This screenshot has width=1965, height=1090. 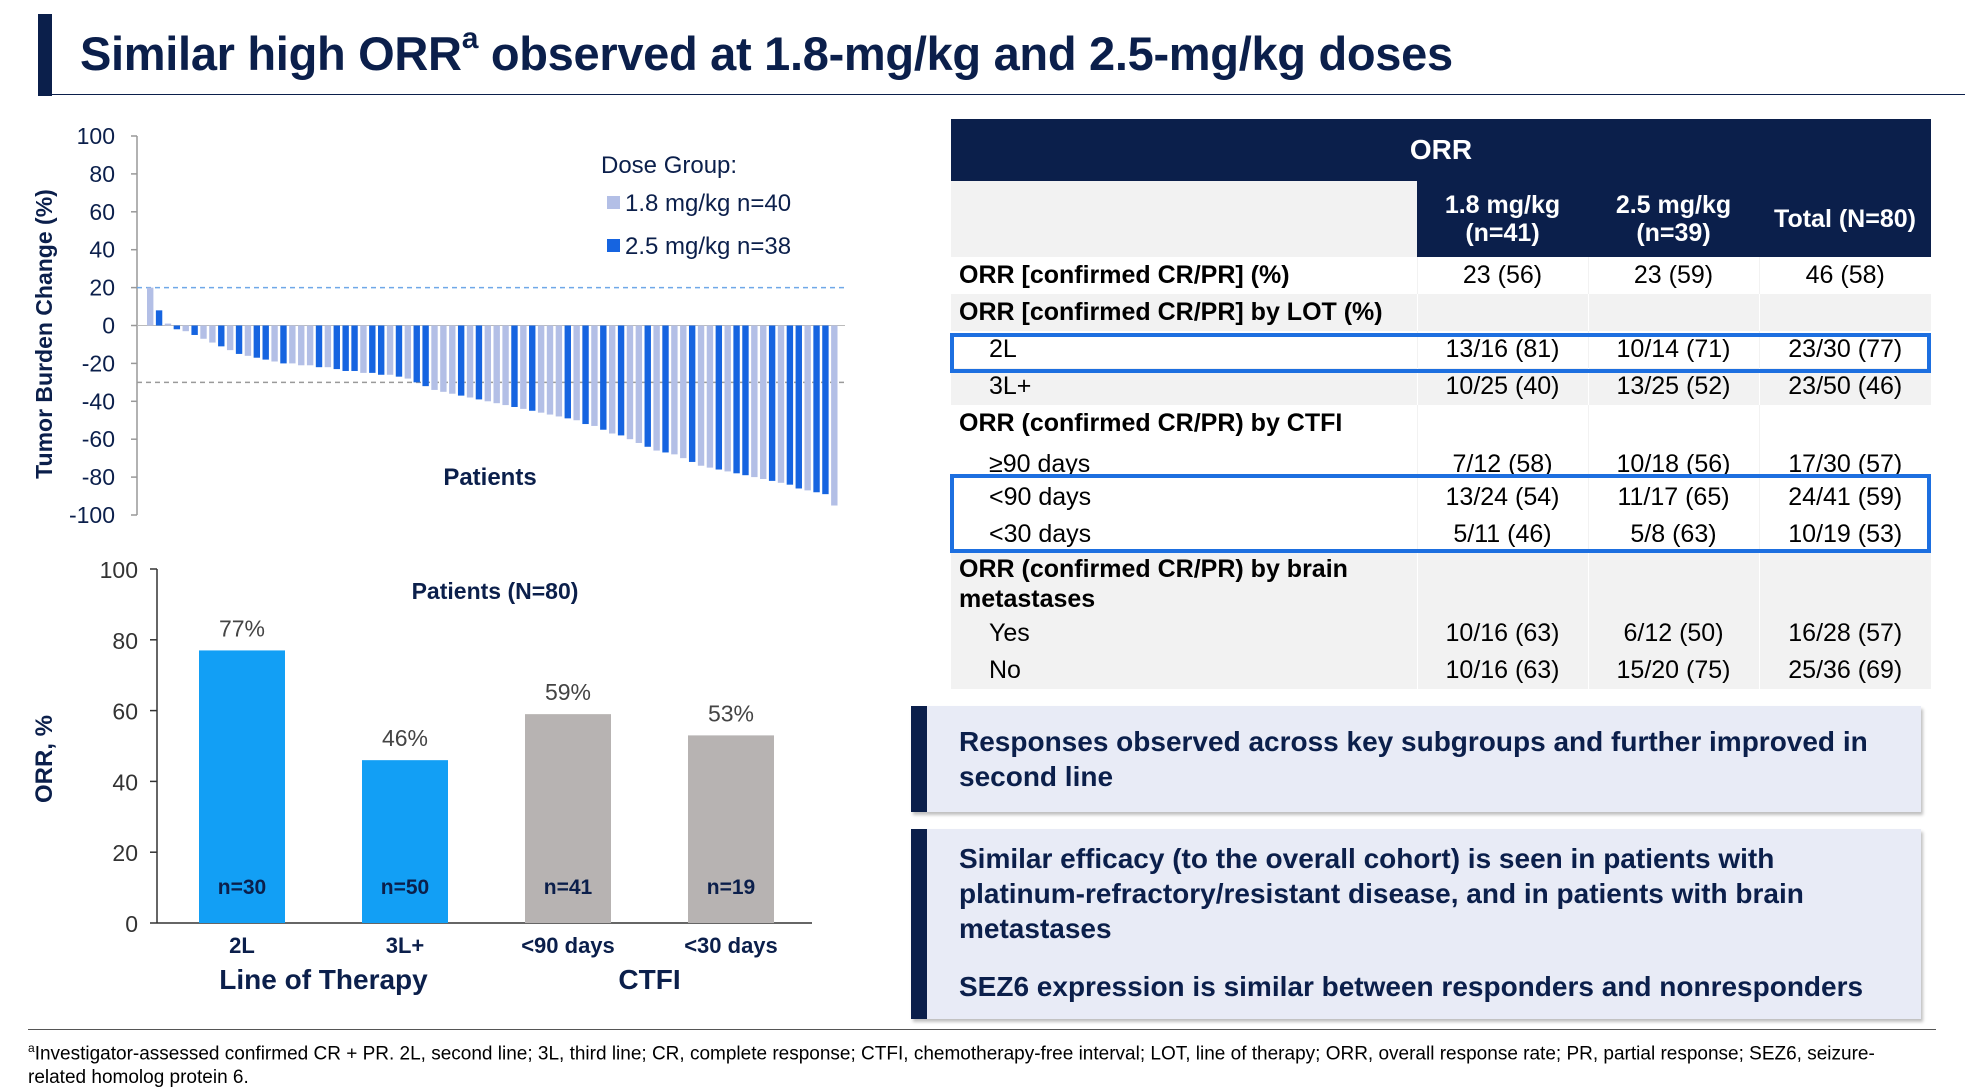 What do you see at coordinates (1441, 670) in the screenshot?
I see `table-row: No 10/16 (63) 15/20 (75) 25/36 (69)` at bounding box center [1441, 670].